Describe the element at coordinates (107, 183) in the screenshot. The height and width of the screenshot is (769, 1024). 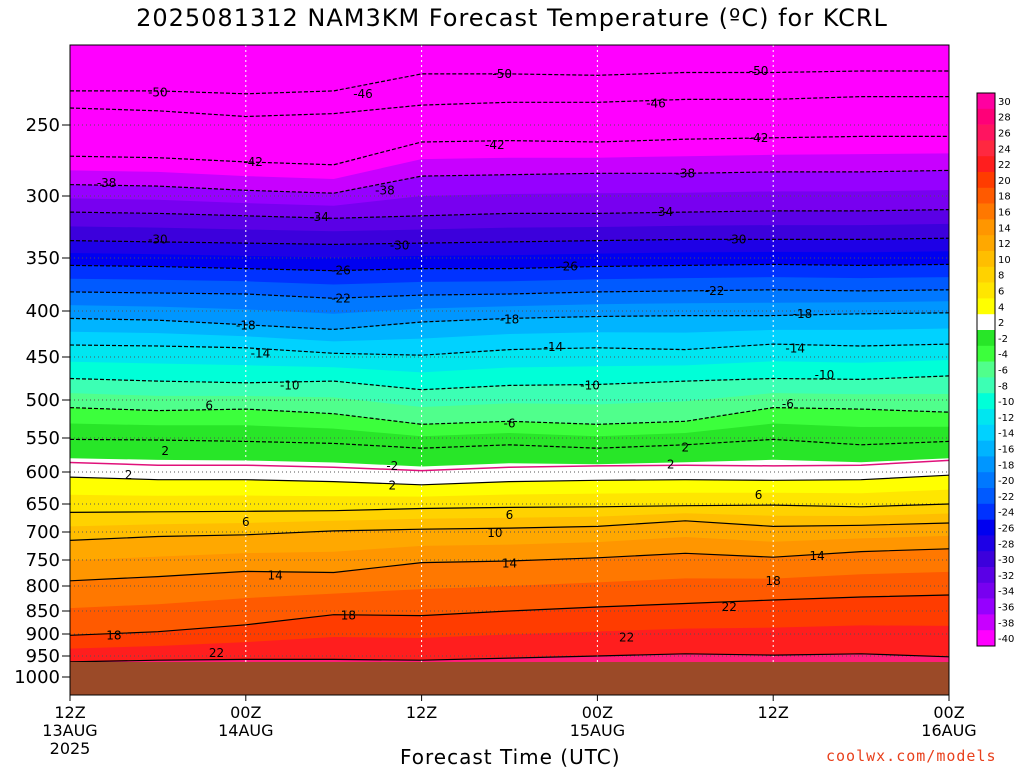
I see `contour-label: -38` at that location.